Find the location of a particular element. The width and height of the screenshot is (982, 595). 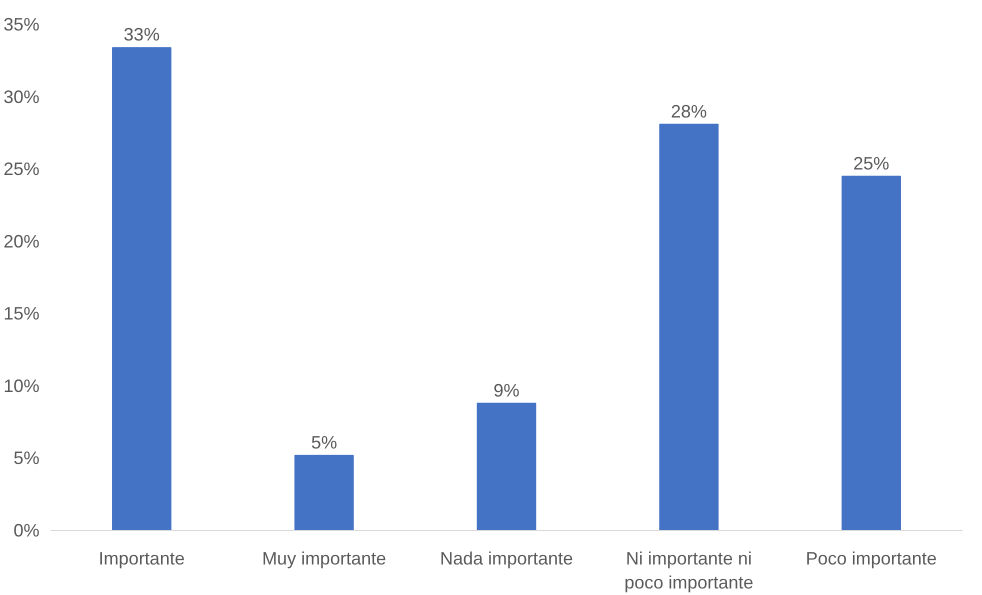

y-tick-label: 15% is located at coordinates (21, 314).